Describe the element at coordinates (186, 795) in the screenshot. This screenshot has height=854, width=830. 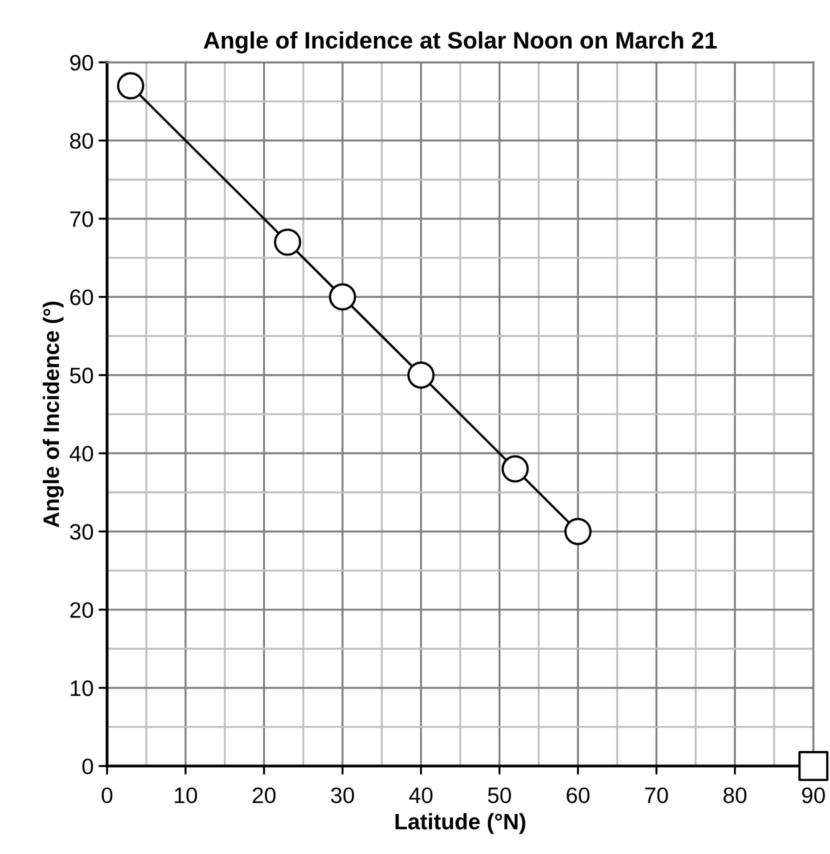
I see `x-tick-label: 10` at that location.